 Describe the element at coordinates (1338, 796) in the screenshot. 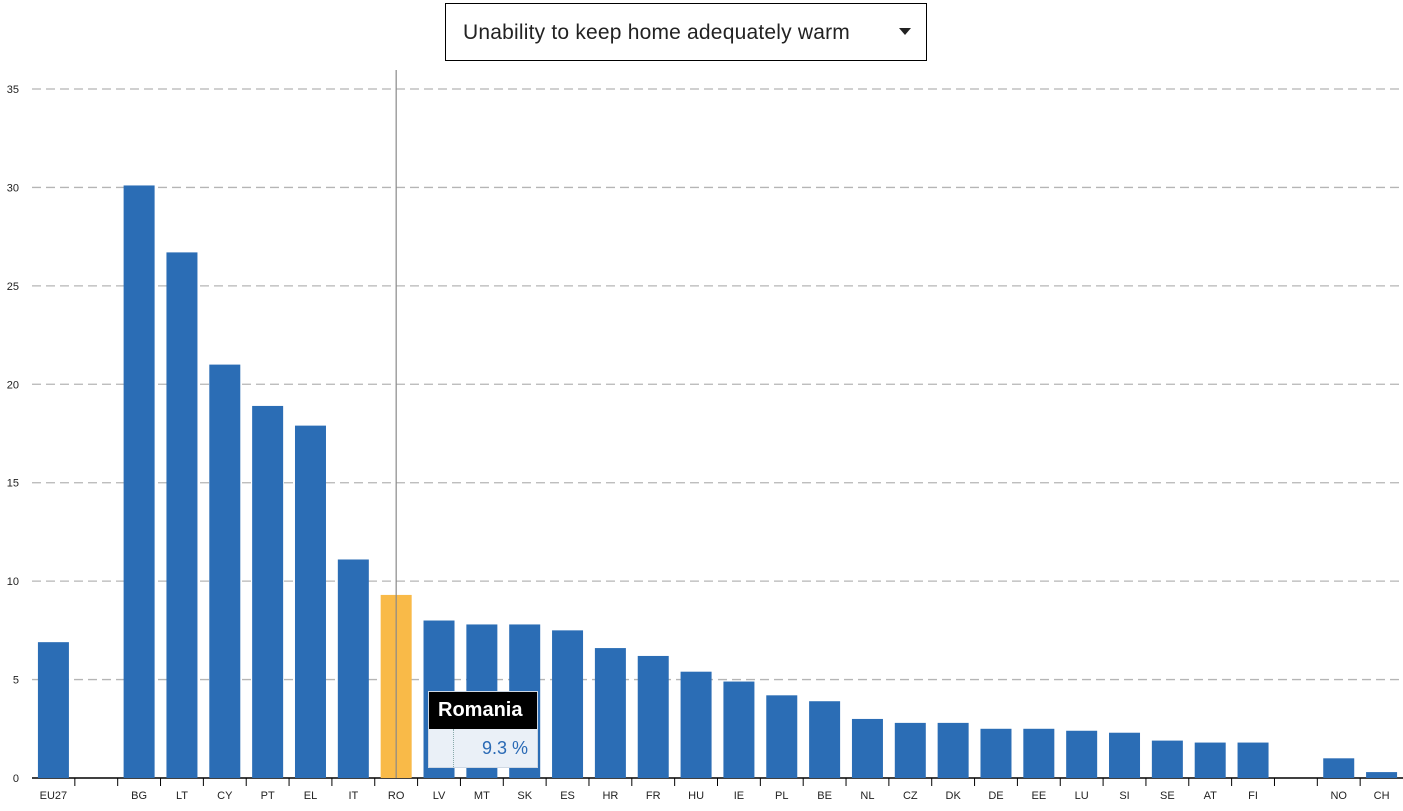

I see `x-tick-label: NO` at that location.